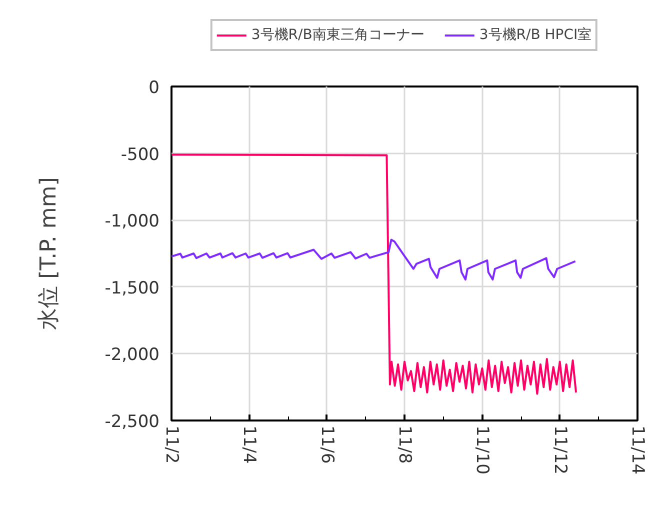 Image resolution: width=657 pixels, height=523 pixels. What do you see at coordinates (337, 35) in the screenshot?
I see `legend-label: 3号機R/B南東三角コーナー` at bounding box center [337, 35].